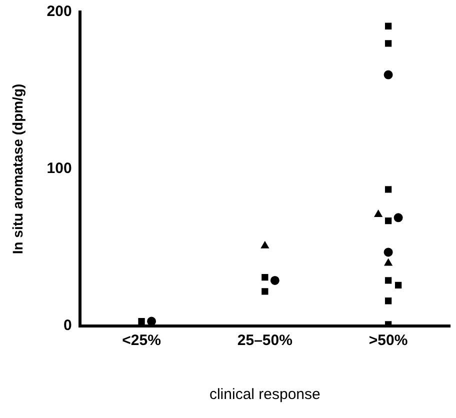 Image resolution: width=456 pixels, height=418 pixels. I want to click on x-tick-label: 25–50%, so click(264, 341).